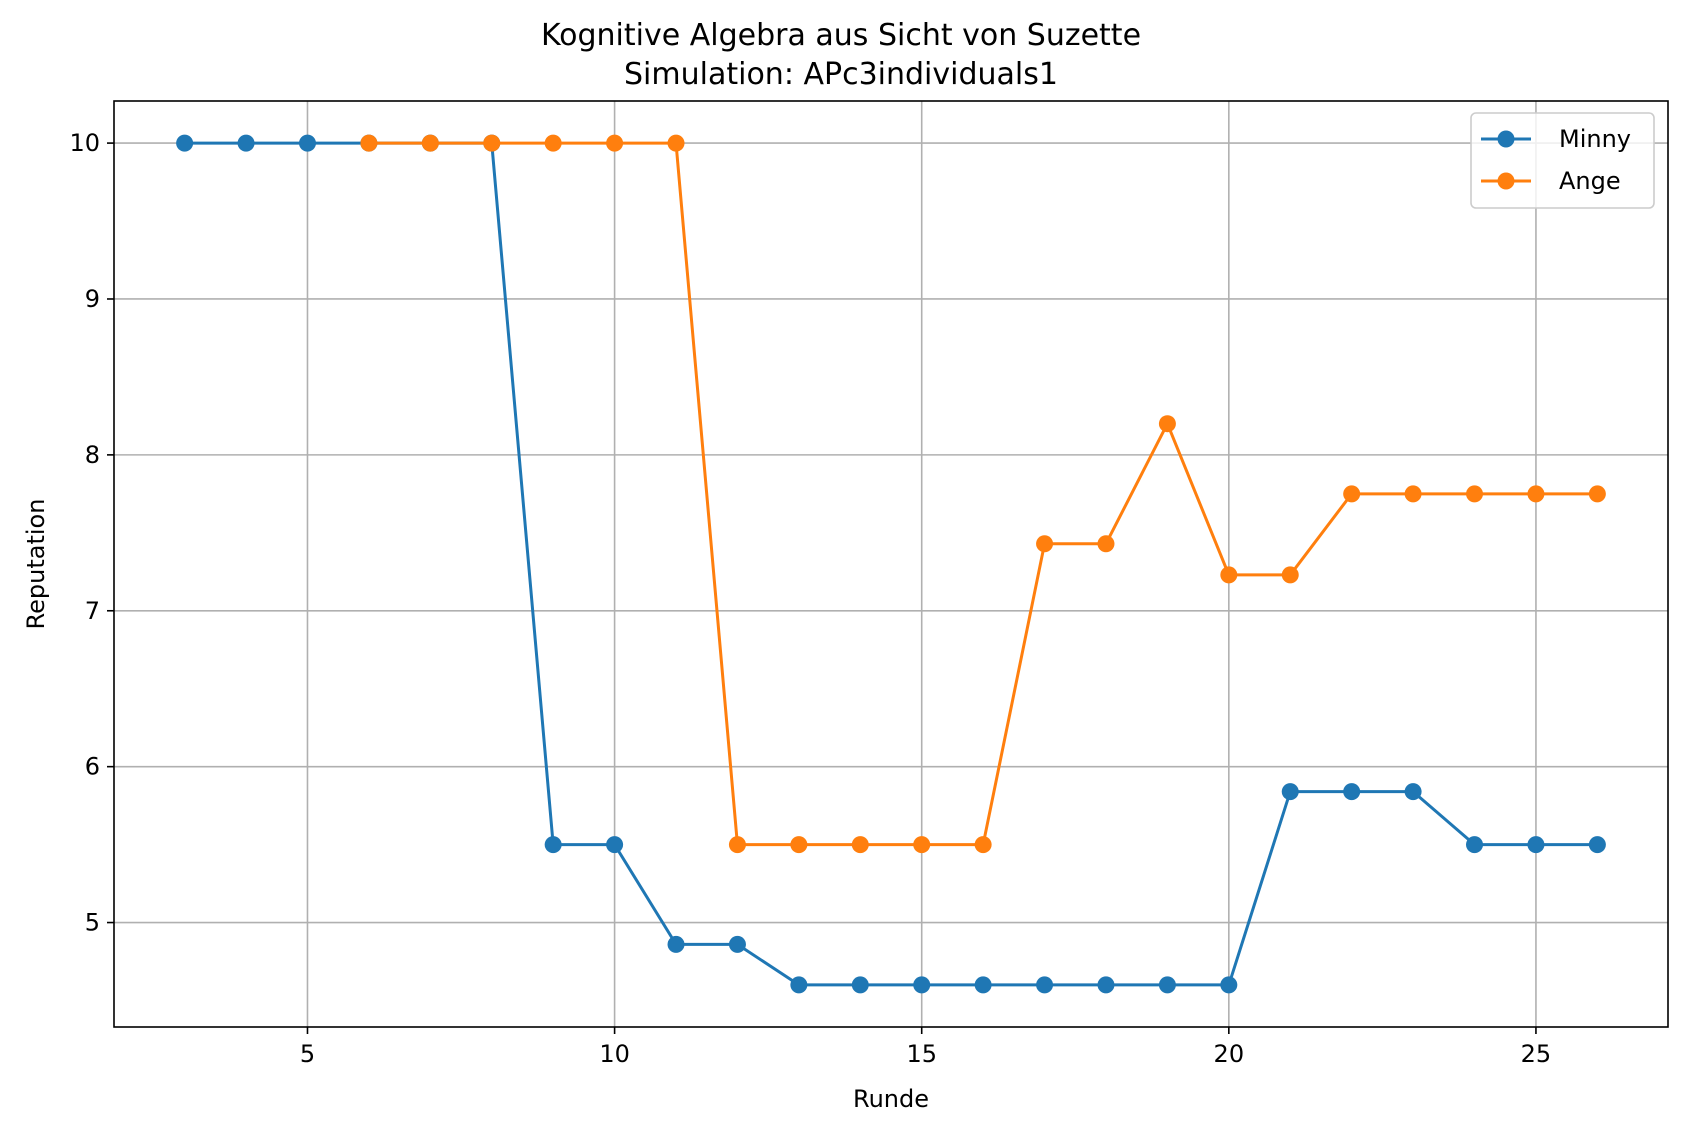 The width and height of the screenshot is (1683, 1131). I want to click on y-tick-label: 10, so click(84, 143).